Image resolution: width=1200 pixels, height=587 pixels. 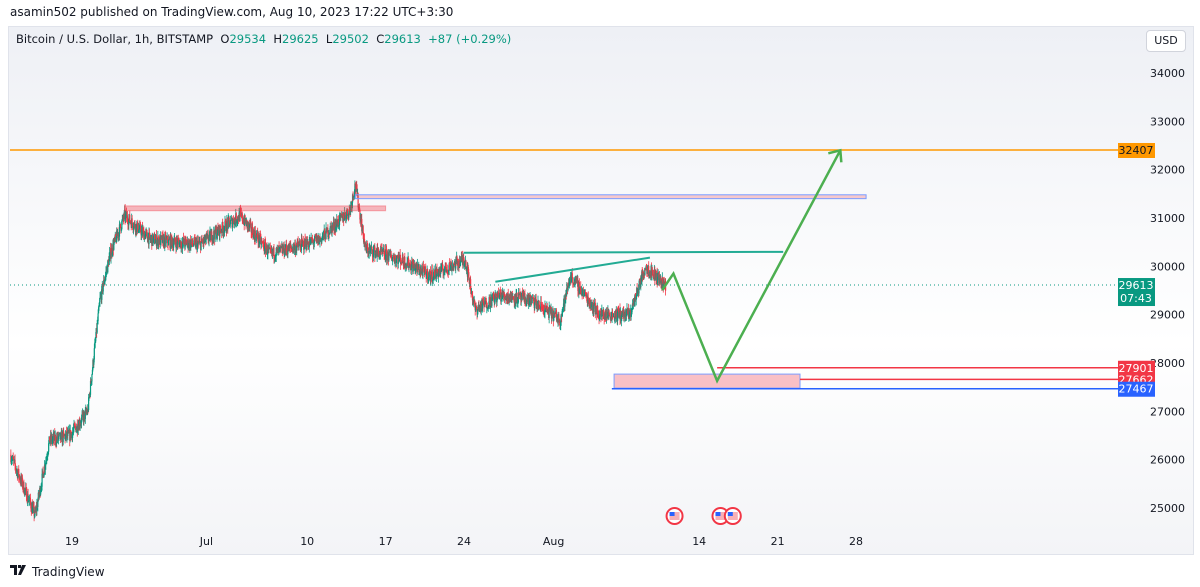 What do you see at coordinates (329, 39) in the screenshot?
I see `low-label: L` at bounding box center [329, 39].